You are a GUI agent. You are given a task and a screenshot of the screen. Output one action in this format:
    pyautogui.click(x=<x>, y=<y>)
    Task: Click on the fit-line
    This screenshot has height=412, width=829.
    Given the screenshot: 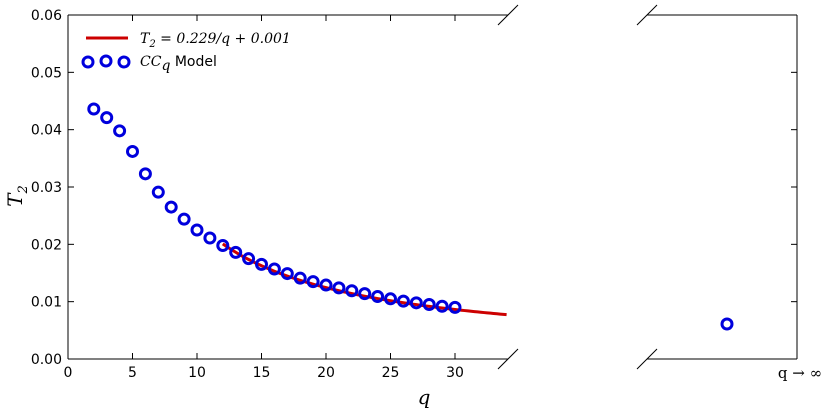 What is the action you would take?
    pyautogui.click(x=364, y=279)
    